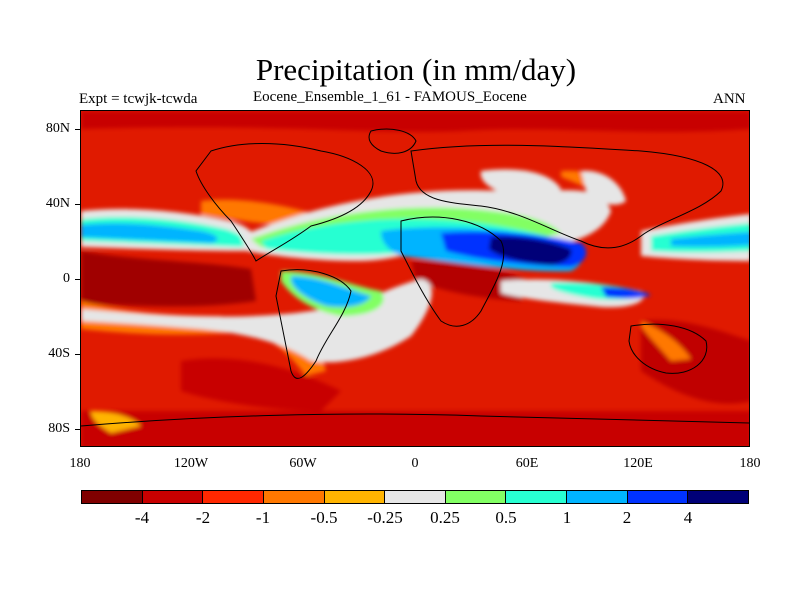  I want to click on africa-outline, so click(452, 271).